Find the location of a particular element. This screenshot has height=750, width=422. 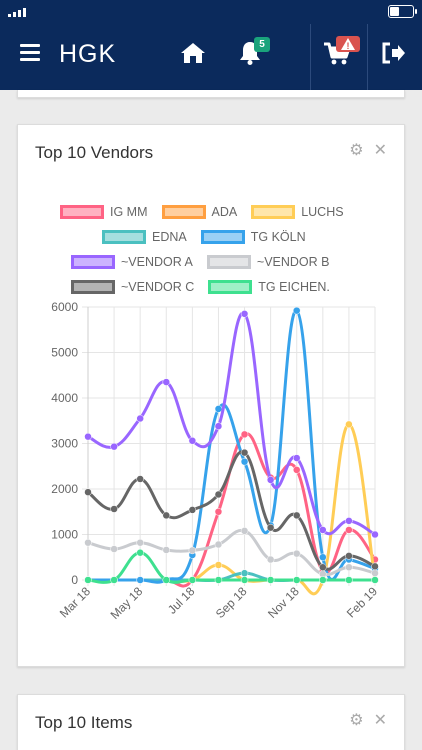

legend-item: LUCHS is located at coordinates (297, 212).